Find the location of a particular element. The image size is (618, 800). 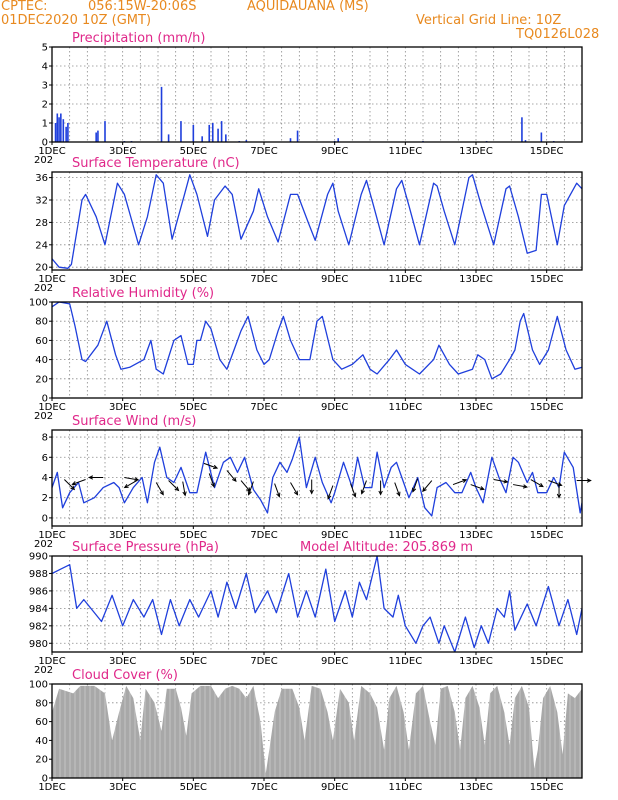

source-label: CPTEC: is located at coordinates (24, 7).